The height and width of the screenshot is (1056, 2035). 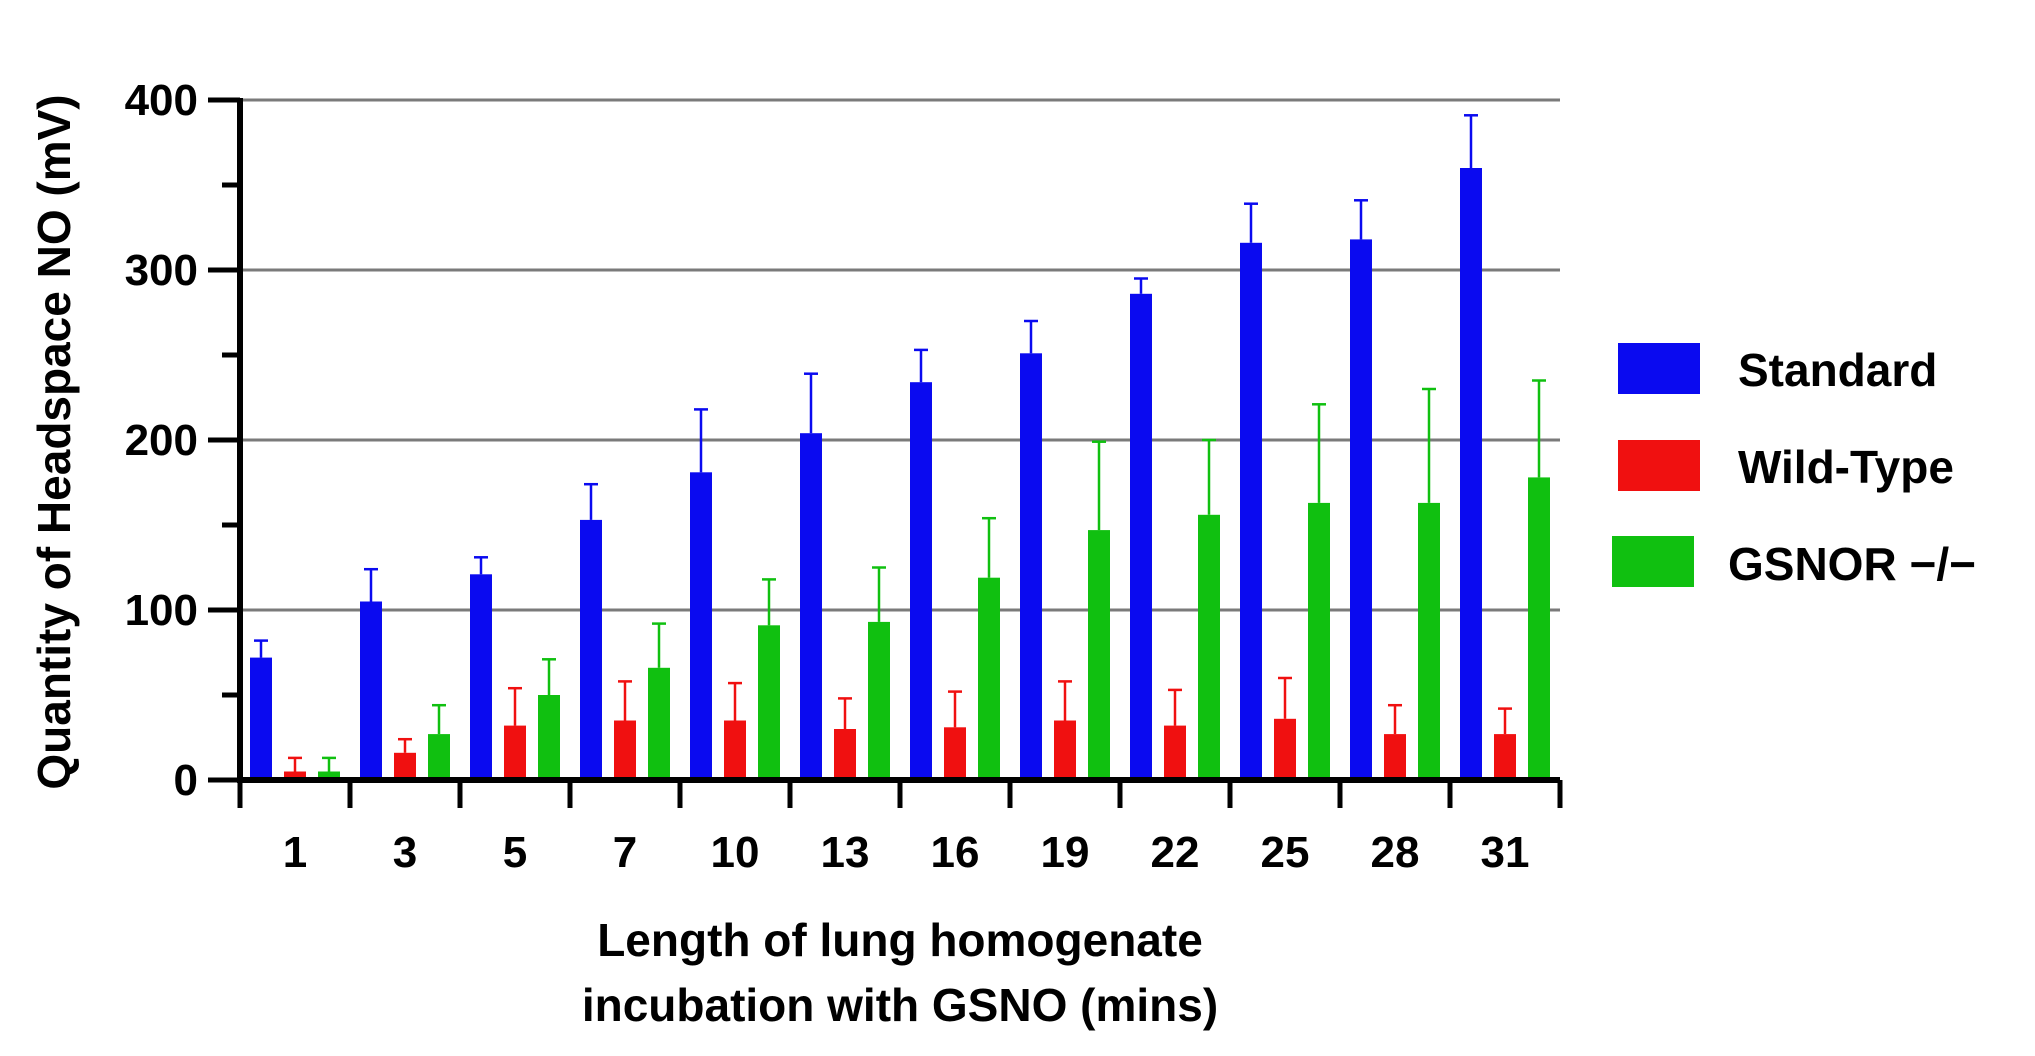 What do you see at coordinates (1852, 564) in the screenshot?
I see `legend-label-gsnor: GSNOR −/−` at bounding box center [1852, 564].